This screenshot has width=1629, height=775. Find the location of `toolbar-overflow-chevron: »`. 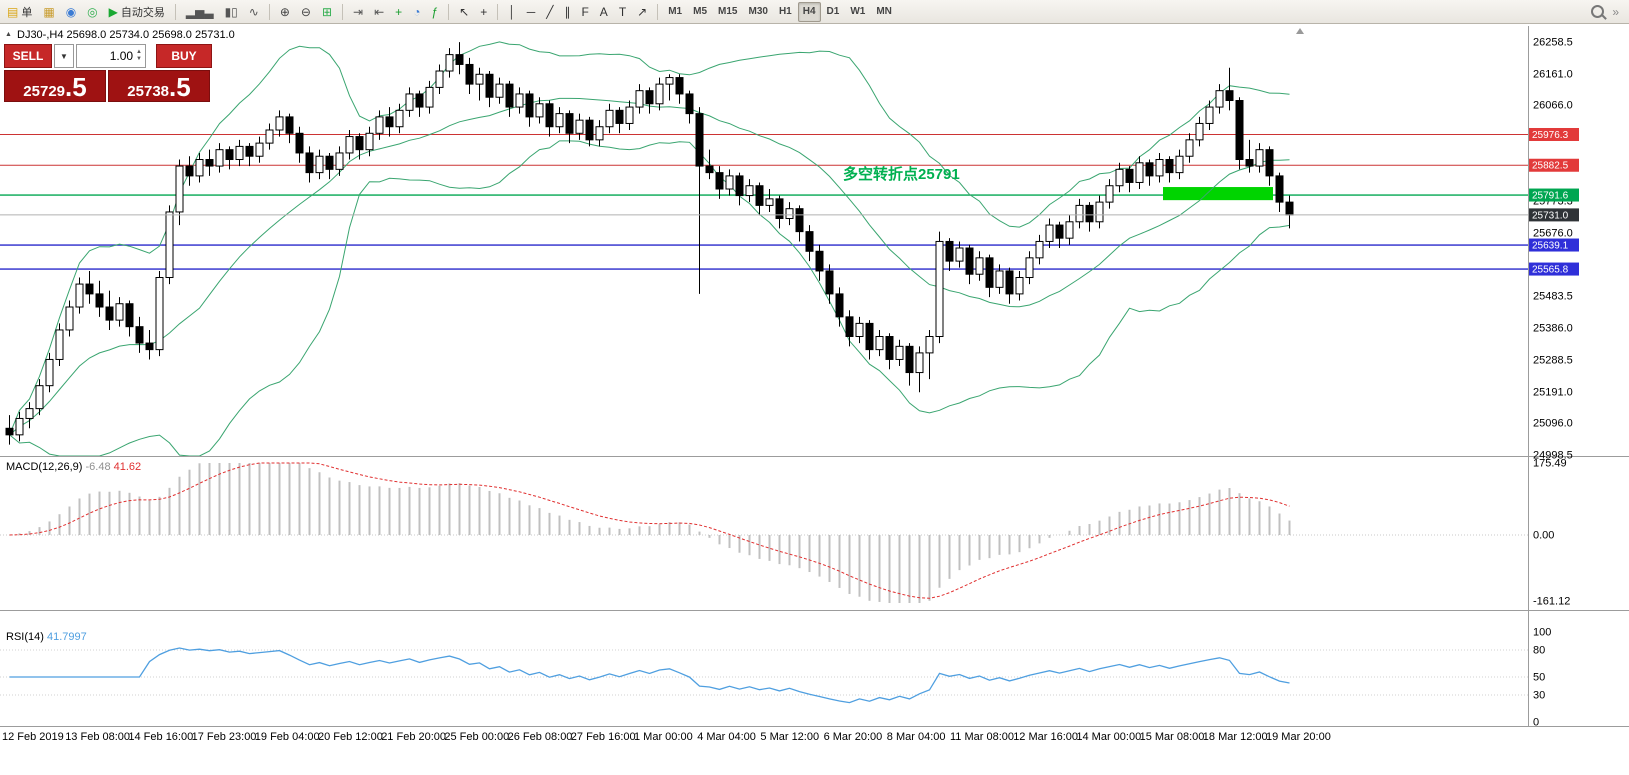

toolbar-overflow-chevron: » is located at coordinates (1615, 11).